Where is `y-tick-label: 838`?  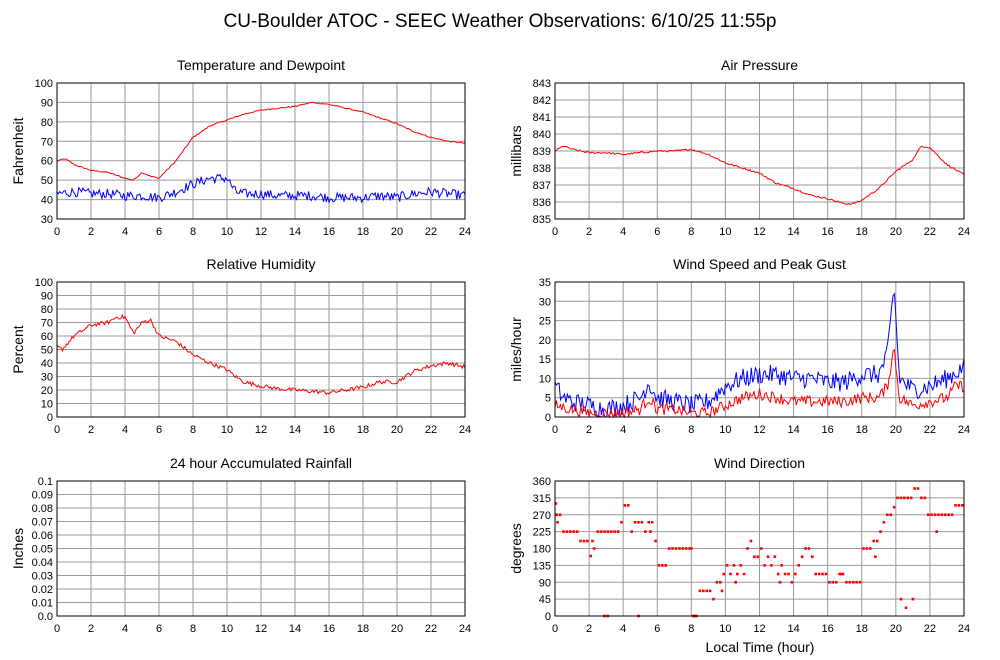
y-tick-label: 838 is located at coordinates (542, 169).